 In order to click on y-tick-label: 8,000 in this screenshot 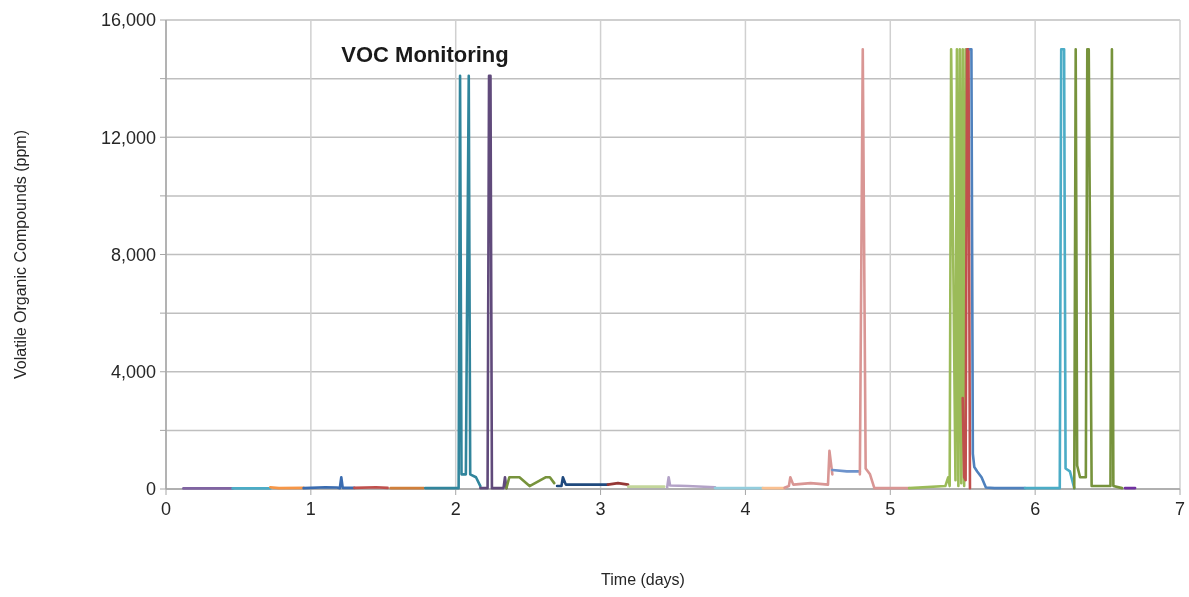, I will do `click(133, 254)`.